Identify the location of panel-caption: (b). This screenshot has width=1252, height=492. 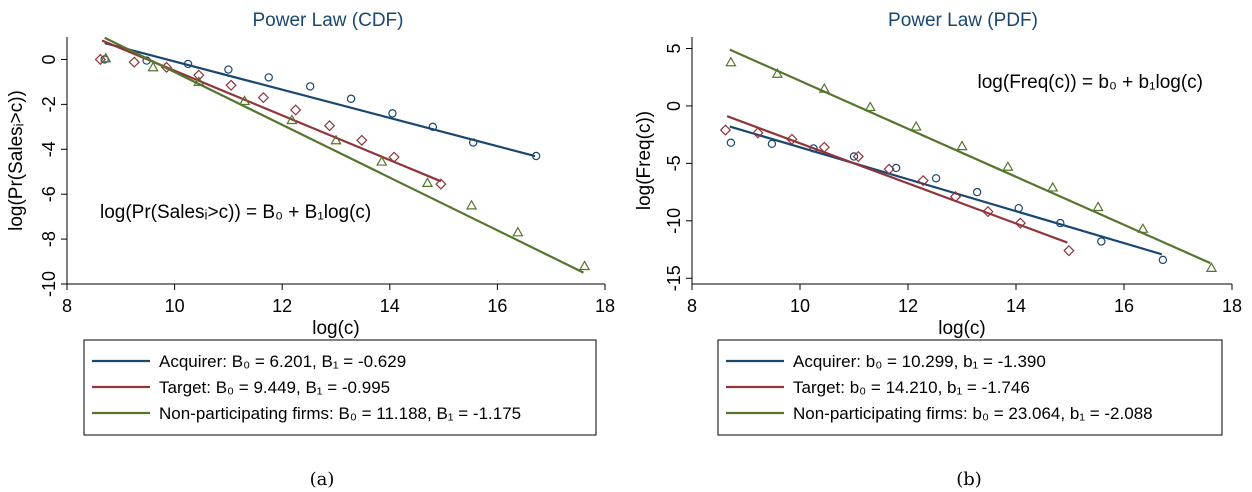
(969, 479).